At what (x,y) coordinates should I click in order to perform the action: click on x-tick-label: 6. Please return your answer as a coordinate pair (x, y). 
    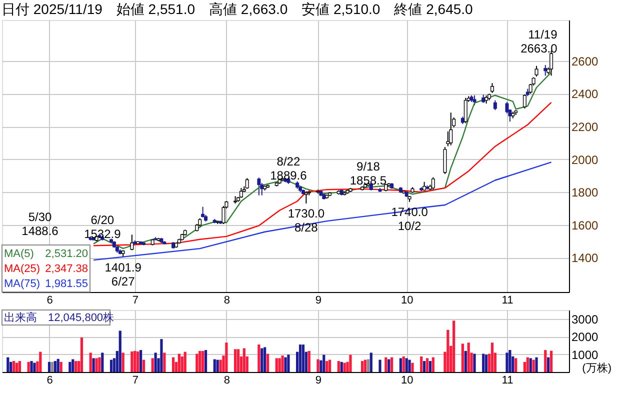
    Looking at the image, I should click on (49, 300).